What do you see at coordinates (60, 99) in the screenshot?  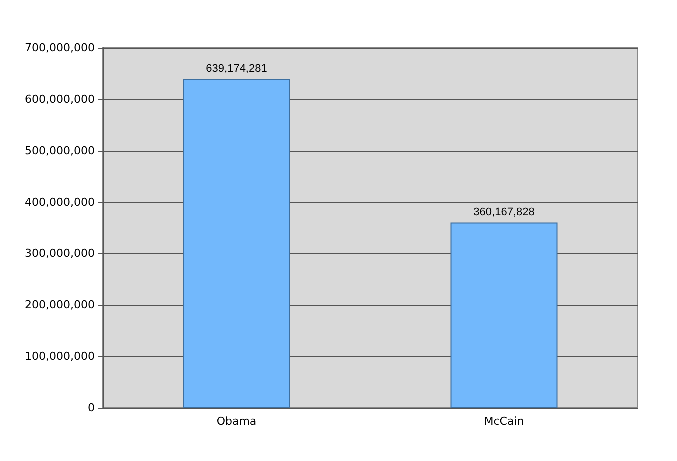 I see `y-tick-label: 600,000,000` at bounding box center [60, 99].